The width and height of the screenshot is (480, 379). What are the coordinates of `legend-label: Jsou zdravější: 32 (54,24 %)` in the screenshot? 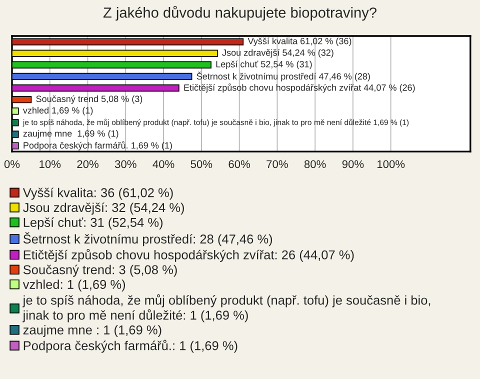 It's located at (103, 208).